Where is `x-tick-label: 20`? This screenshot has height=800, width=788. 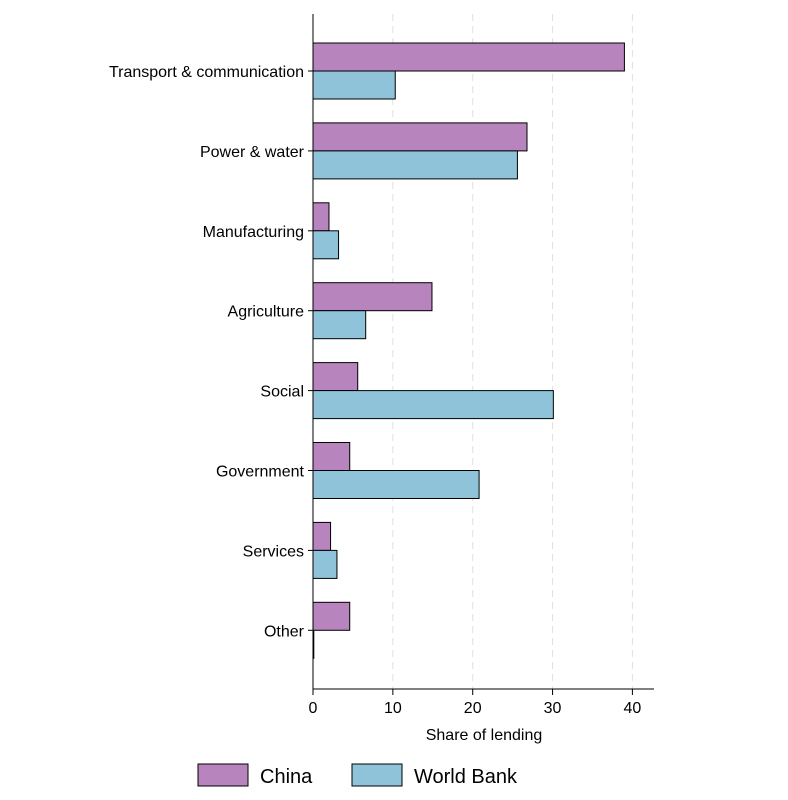 x-tick-label: 20 is located at coordinates (473, 708).